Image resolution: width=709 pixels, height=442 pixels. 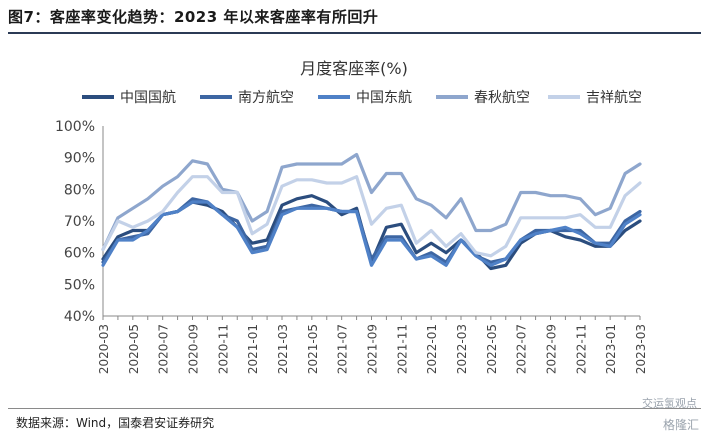 What do you see at coordinates (104, 349) in the screenshot?
I see `x-tick-label: 2020-03` at bounding box center [104, 349].